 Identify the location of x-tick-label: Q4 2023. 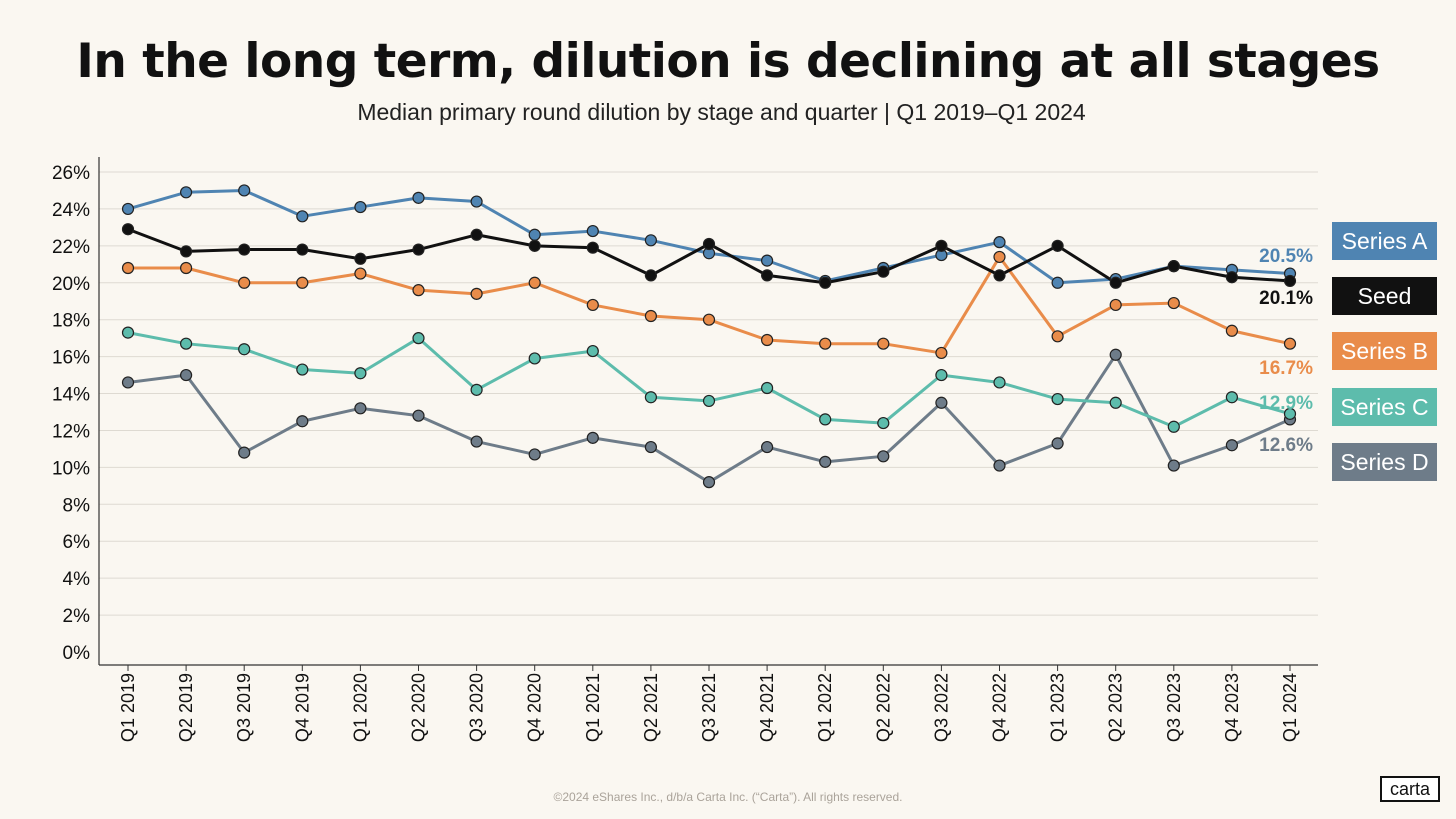
(1232, 707).